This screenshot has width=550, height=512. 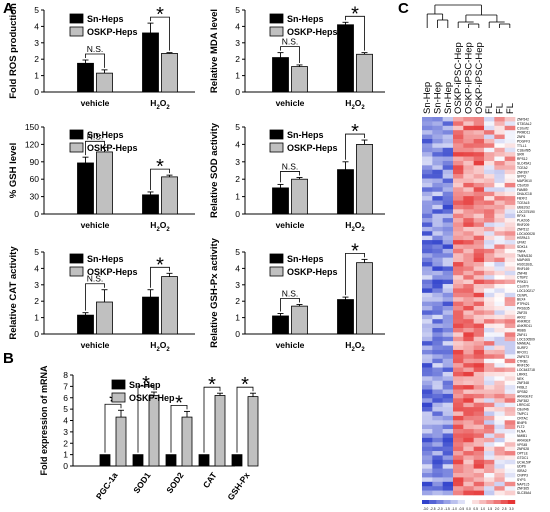 I want to click on x-tick-label: vehicle, so click(x=95, y=225).